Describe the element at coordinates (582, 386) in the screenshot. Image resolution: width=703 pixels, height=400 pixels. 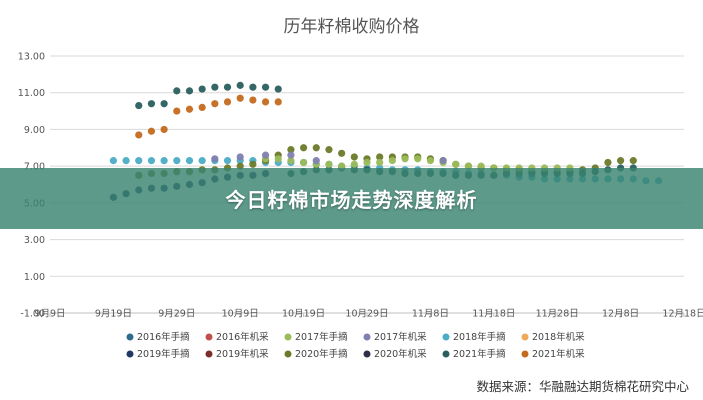
I see `data-source: 数据来源：华融融达期货棉花研究中心` at that location.